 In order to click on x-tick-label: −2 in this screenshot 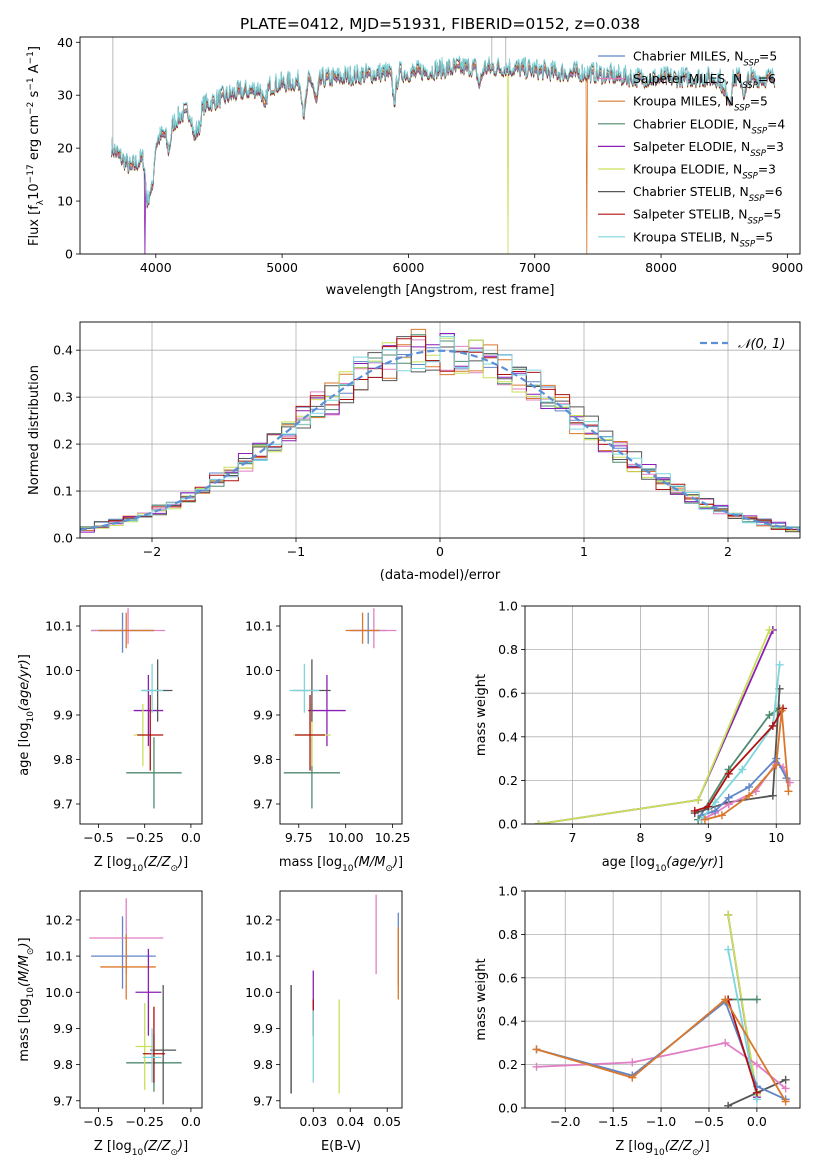, I will do `click(152, 551)`.